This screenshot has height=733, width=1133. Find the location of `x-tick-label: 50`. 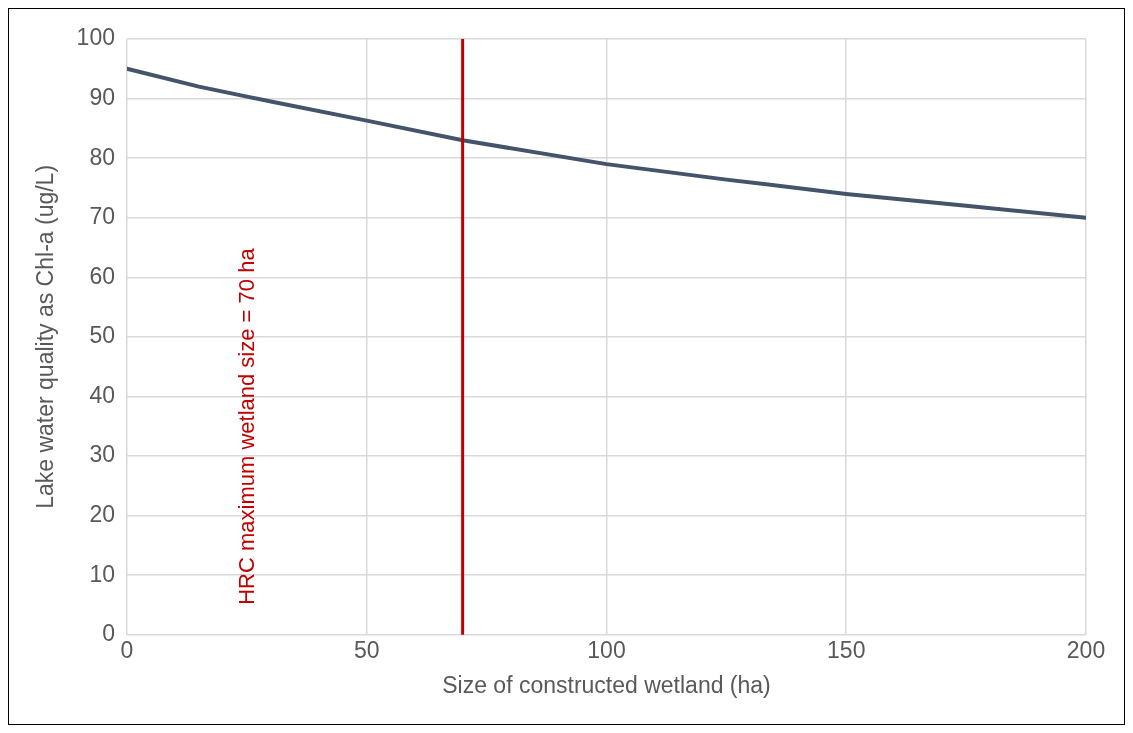

x-tick-label: 50 is located at coordinates (366, 649).